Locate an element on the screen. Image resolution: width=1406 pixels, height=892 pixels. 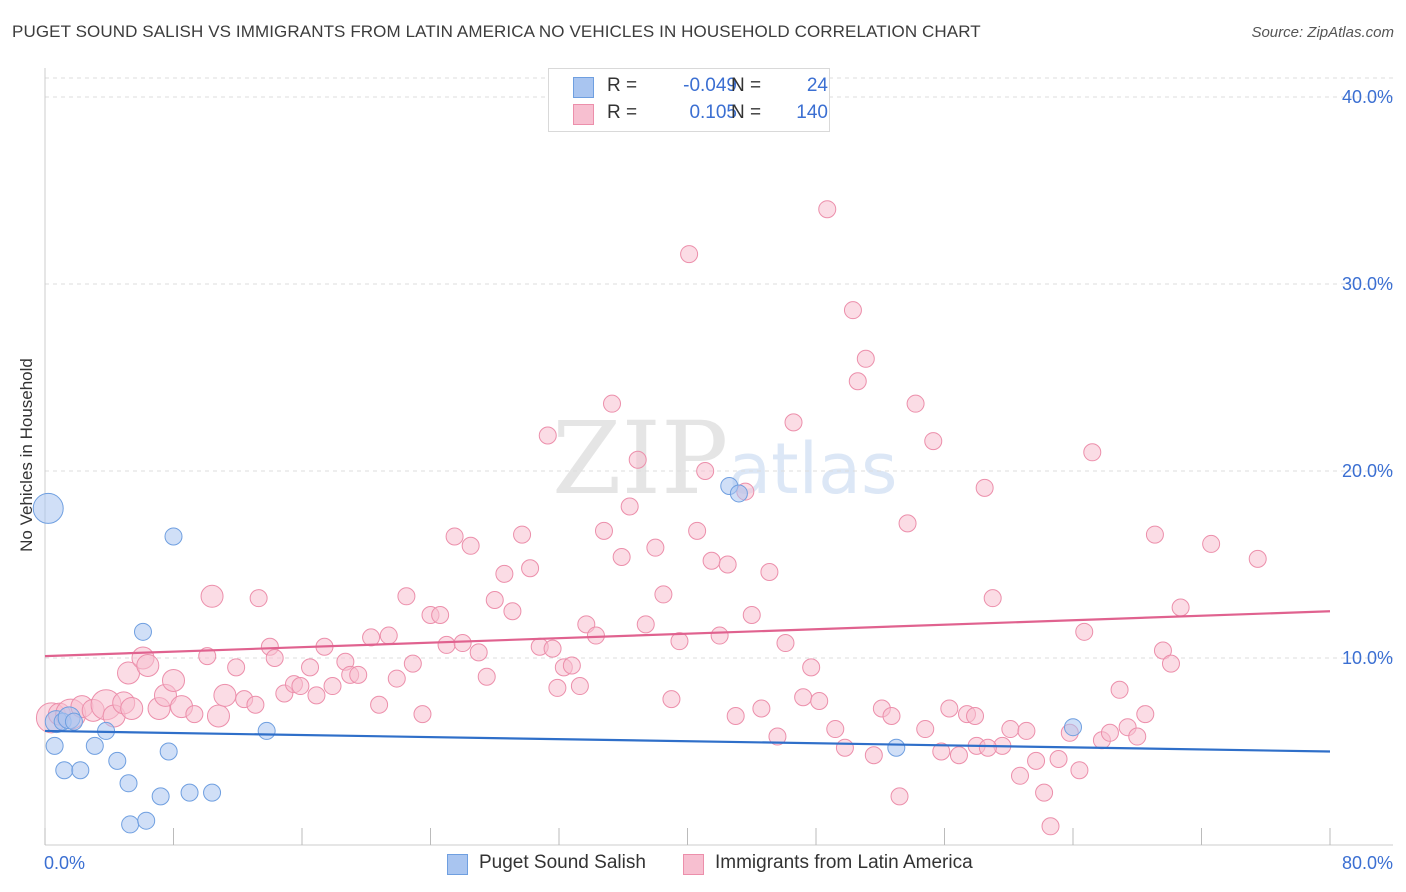
source-label: Source: ZipAtlas.com is located at coordinates (1322, 32).